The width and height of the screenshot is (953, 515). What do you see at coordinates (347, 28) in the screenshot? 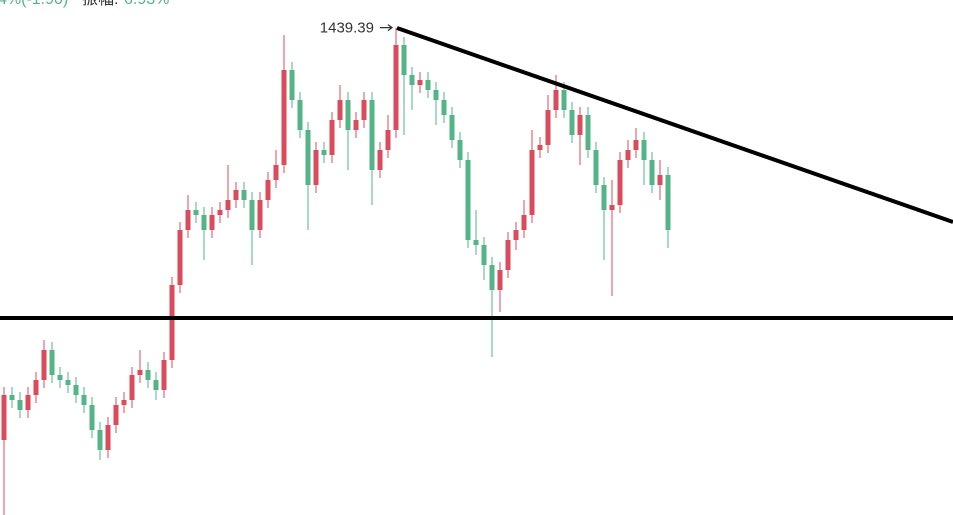
I see `high-price-label: 1439.39` at bounding box center [347, 28].